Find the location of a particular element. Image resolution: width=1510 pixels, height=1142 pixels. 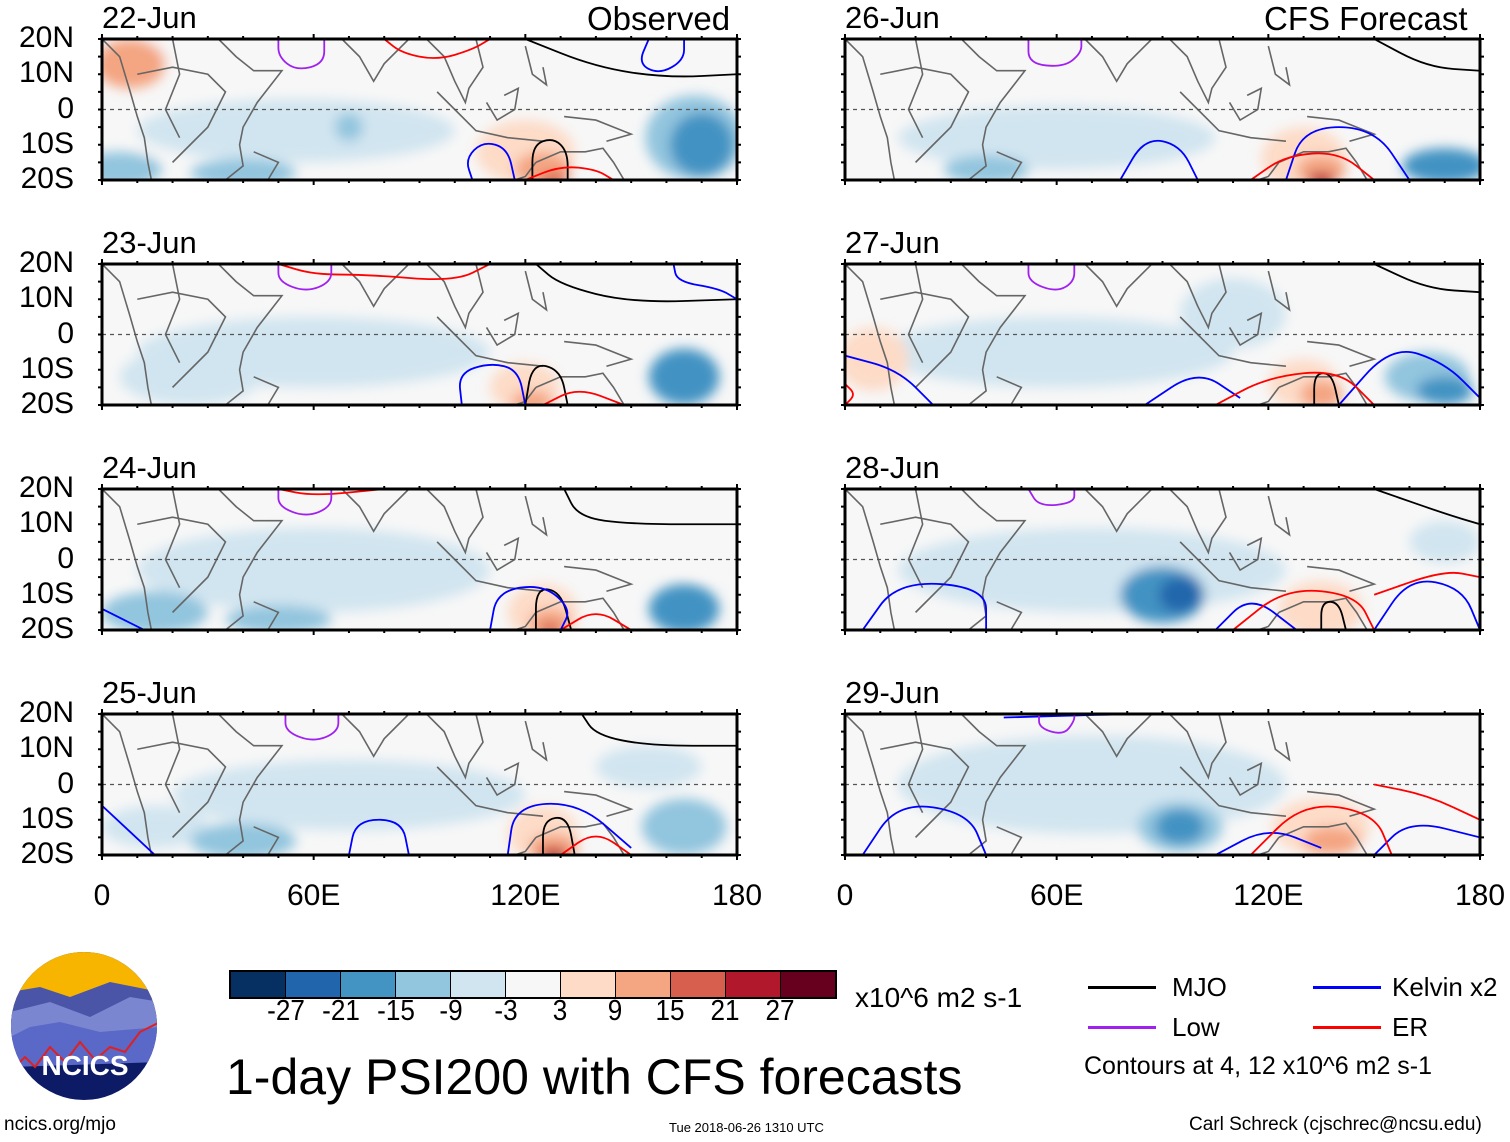

lon-tick-label: 180 is located at coordinates (1480, 895).